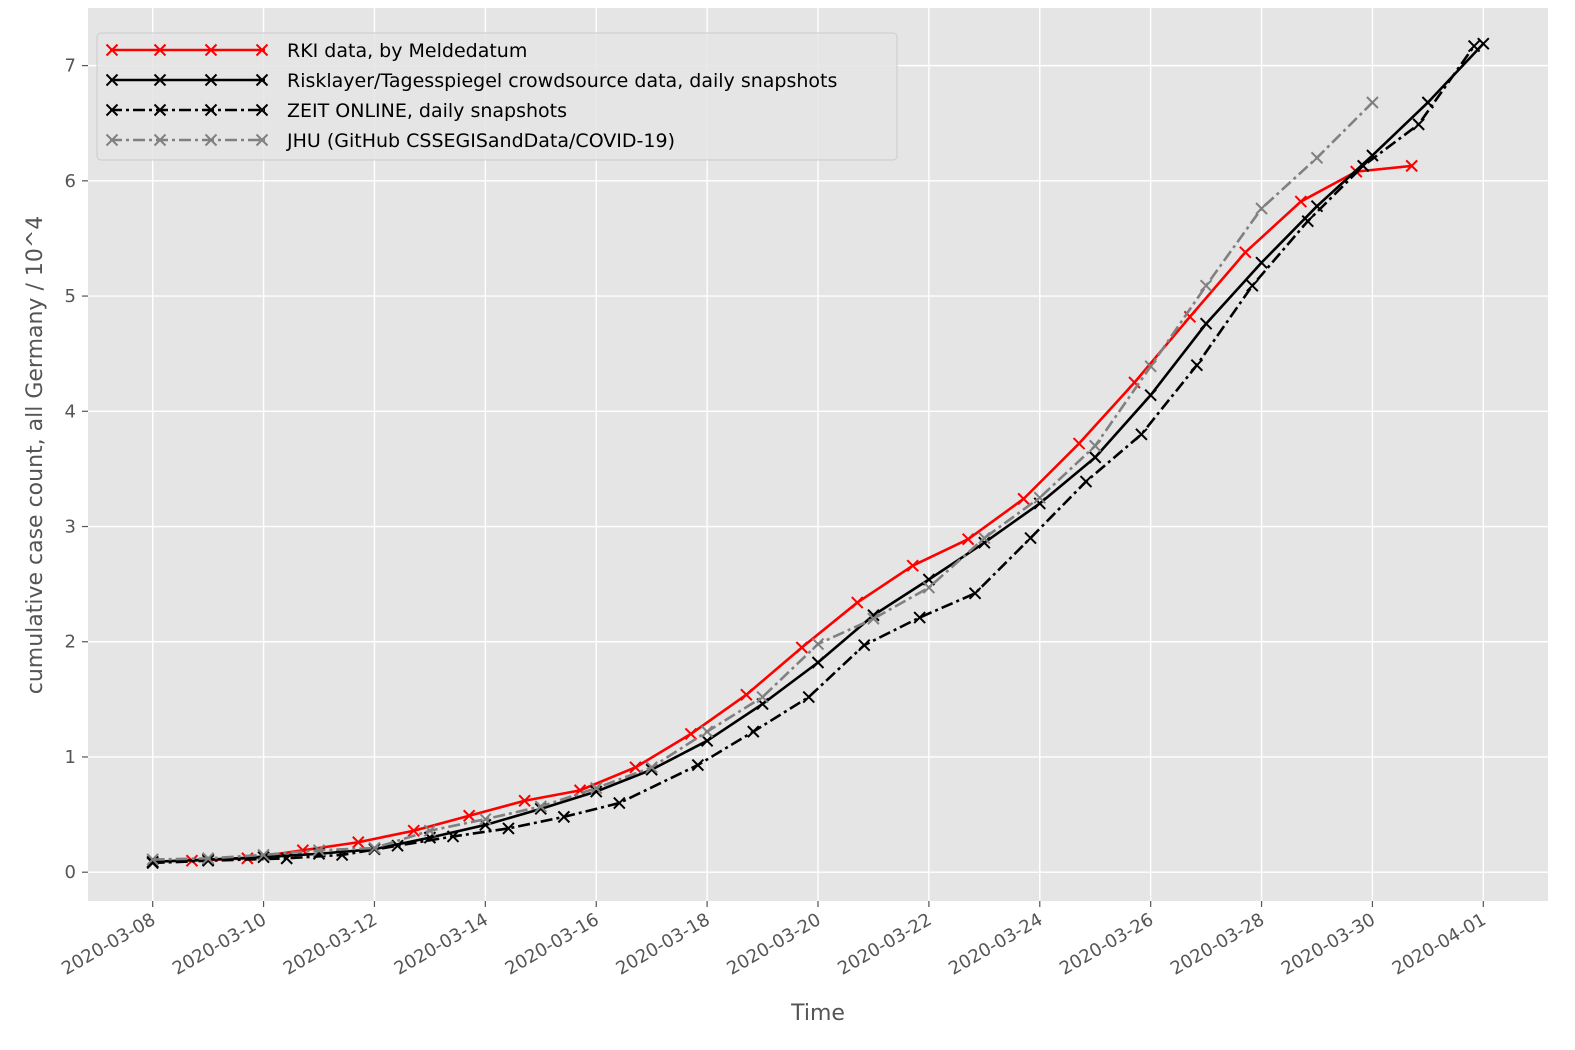  Describe the element at coordinates (219, 944) in the screenshot. I see `x-tick-label: 2020-03-10` at that location.